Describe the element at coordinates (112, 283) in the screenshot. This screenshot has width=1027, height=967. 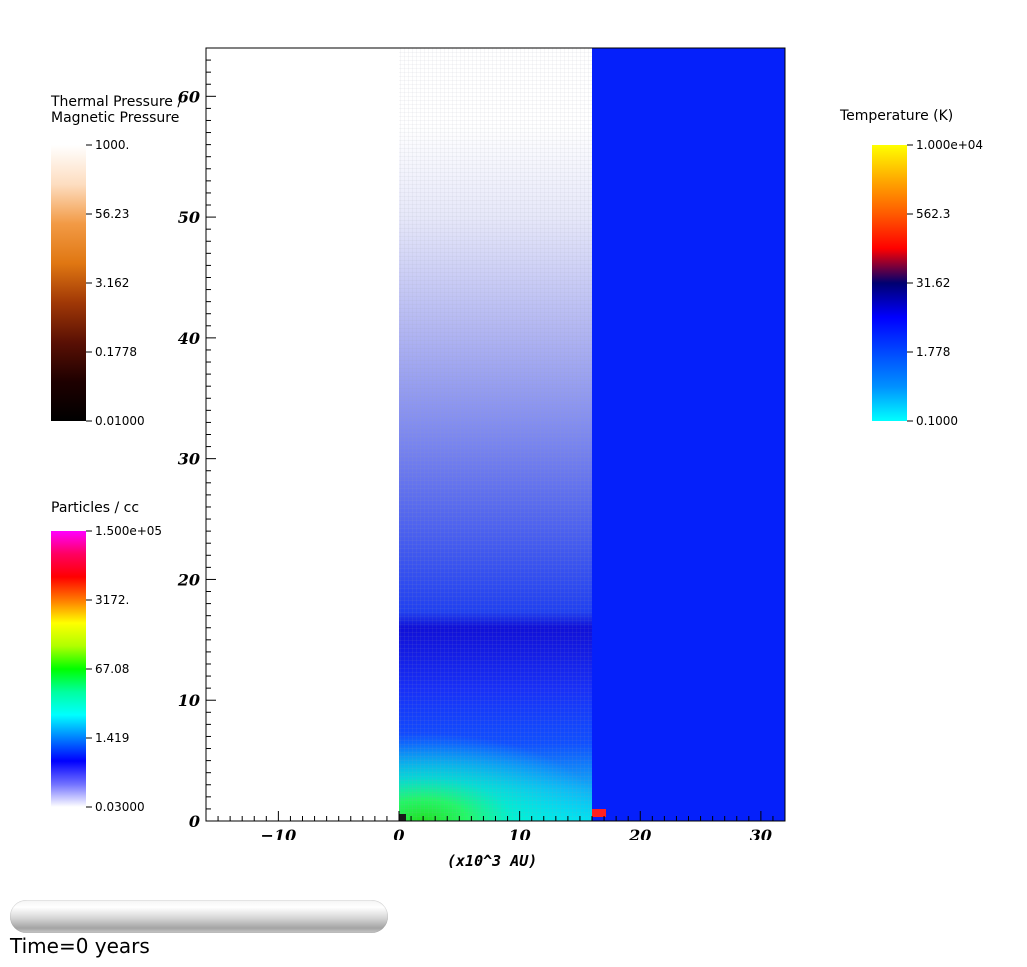
I see `pressure-ratio-colorbar-tick-label: 3.162` at that location.